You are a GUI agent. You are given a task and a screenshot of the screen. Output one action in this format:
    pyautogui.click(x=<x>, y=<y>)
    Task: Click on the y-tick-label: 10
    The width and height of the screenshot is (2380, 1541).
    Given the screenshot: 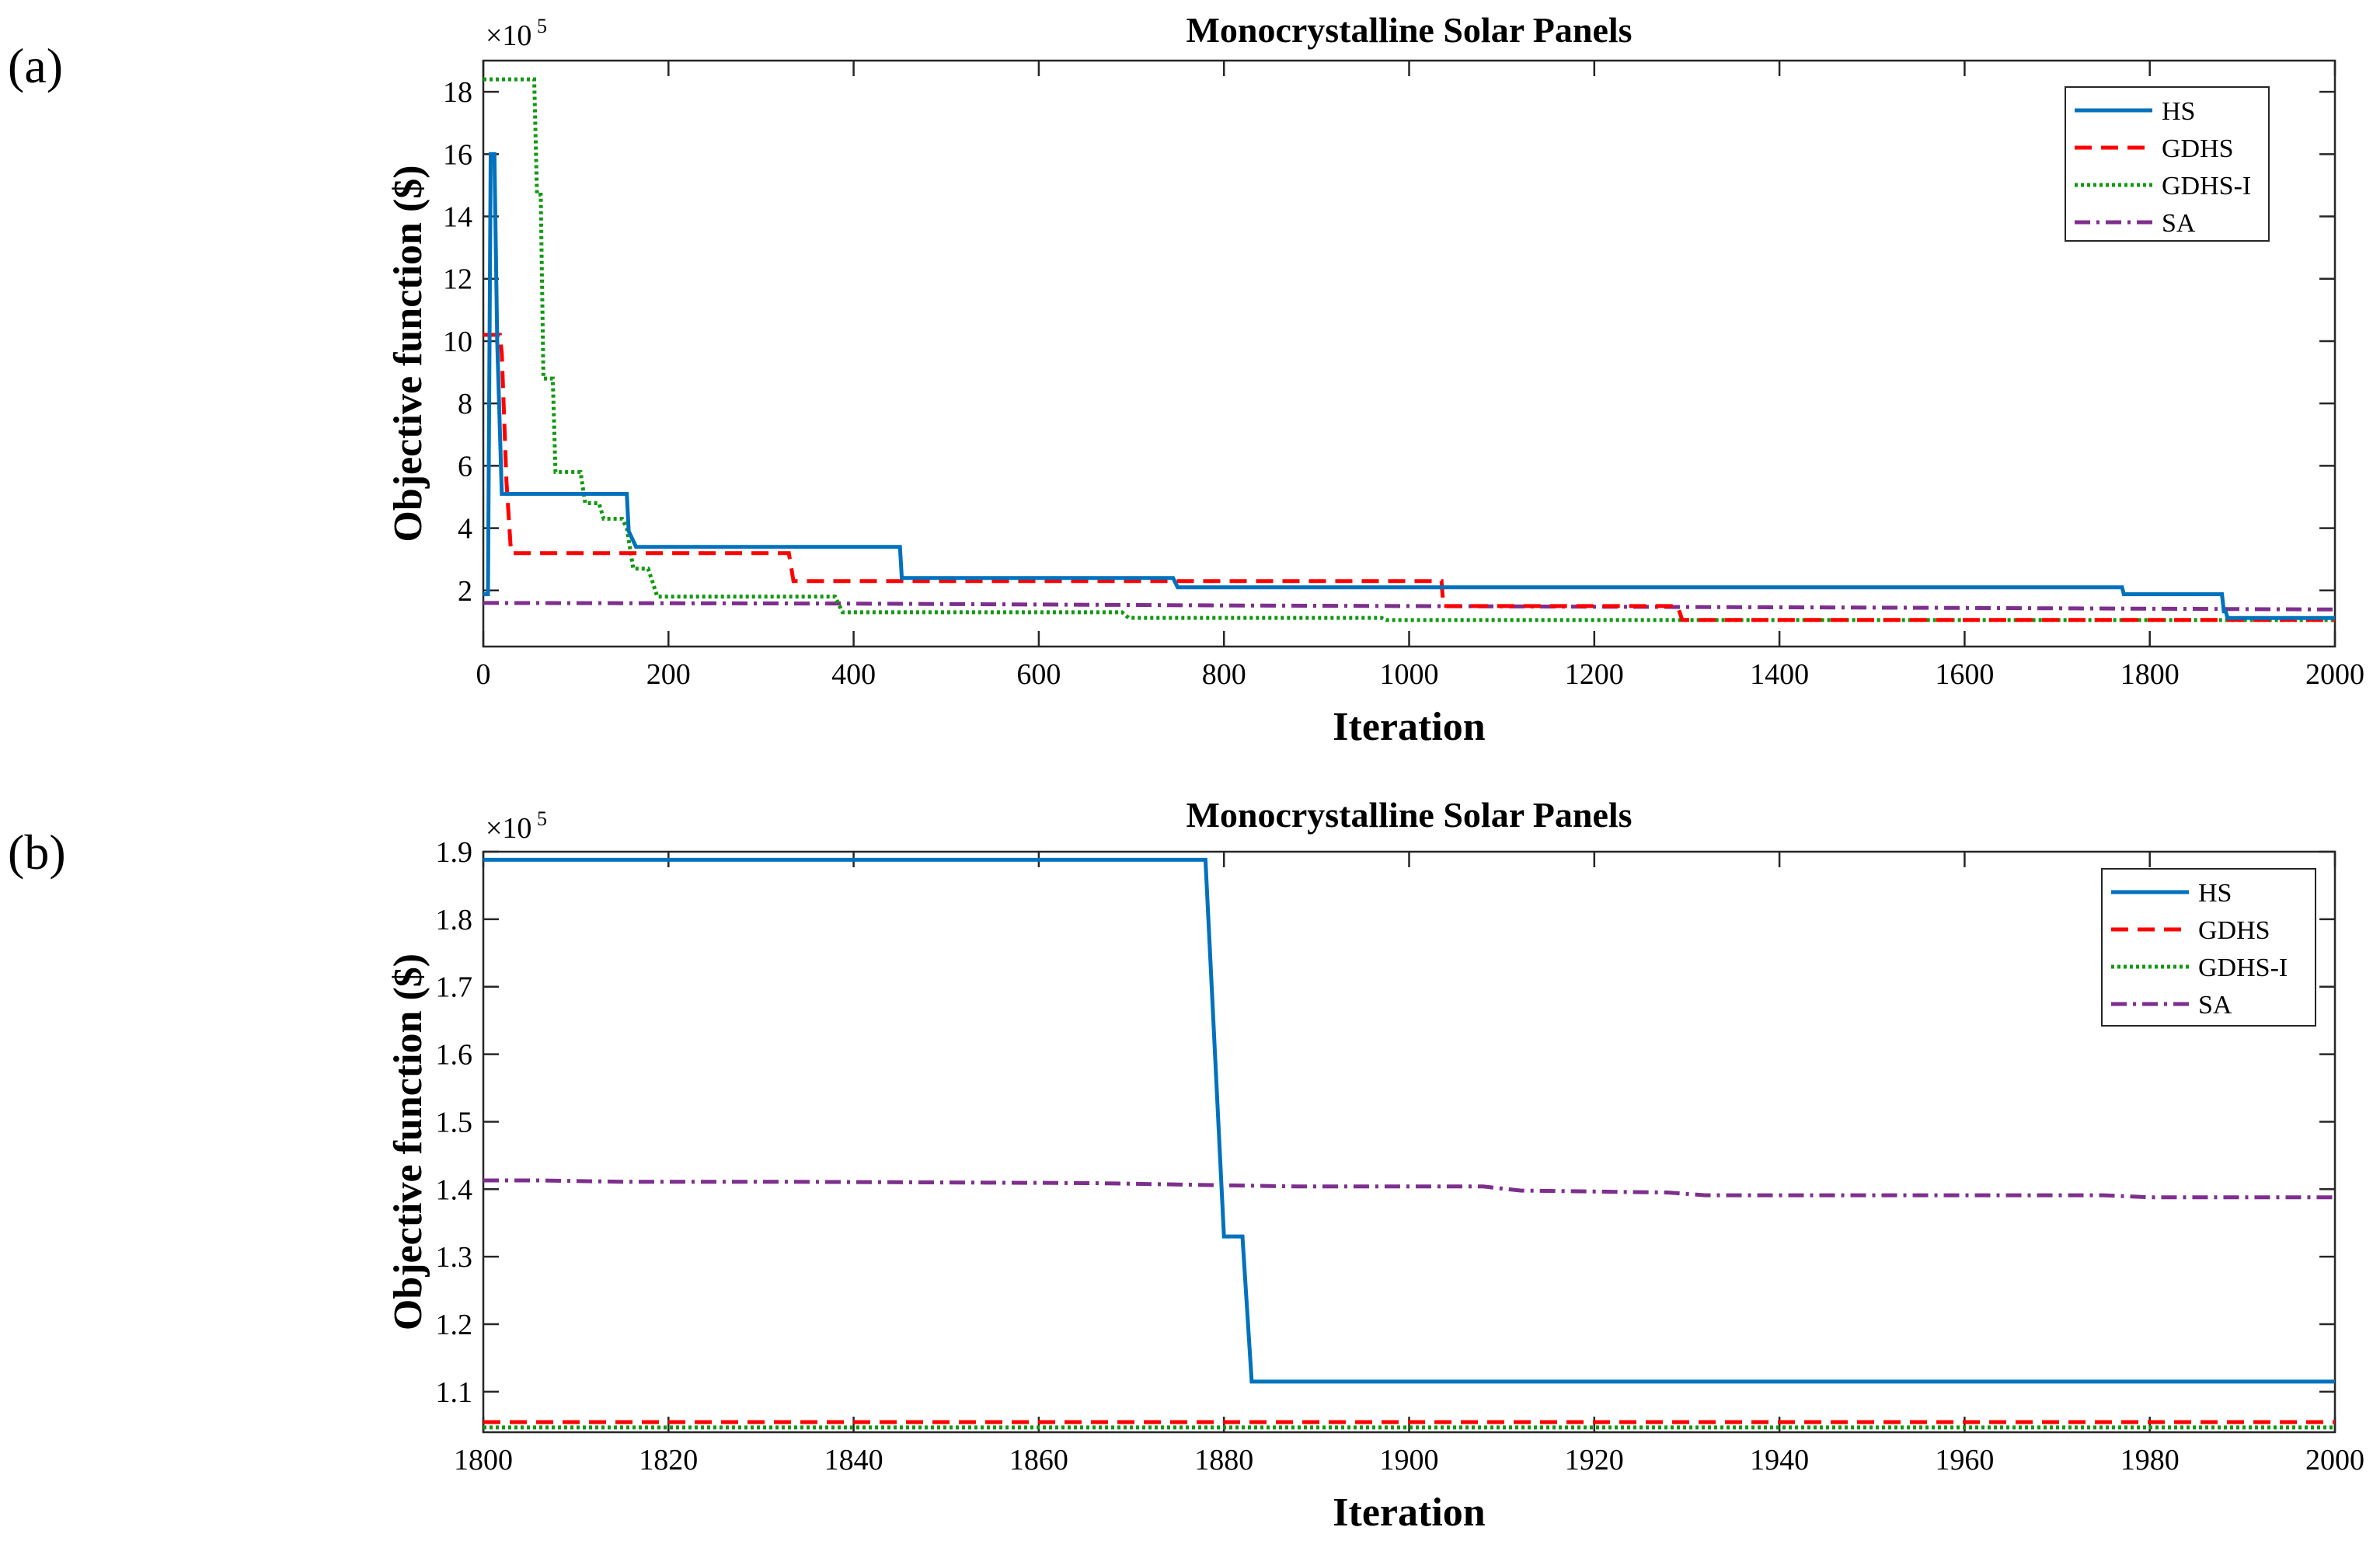 What is the action you would take?
    pyautogui.click(x=458, y=342)
    